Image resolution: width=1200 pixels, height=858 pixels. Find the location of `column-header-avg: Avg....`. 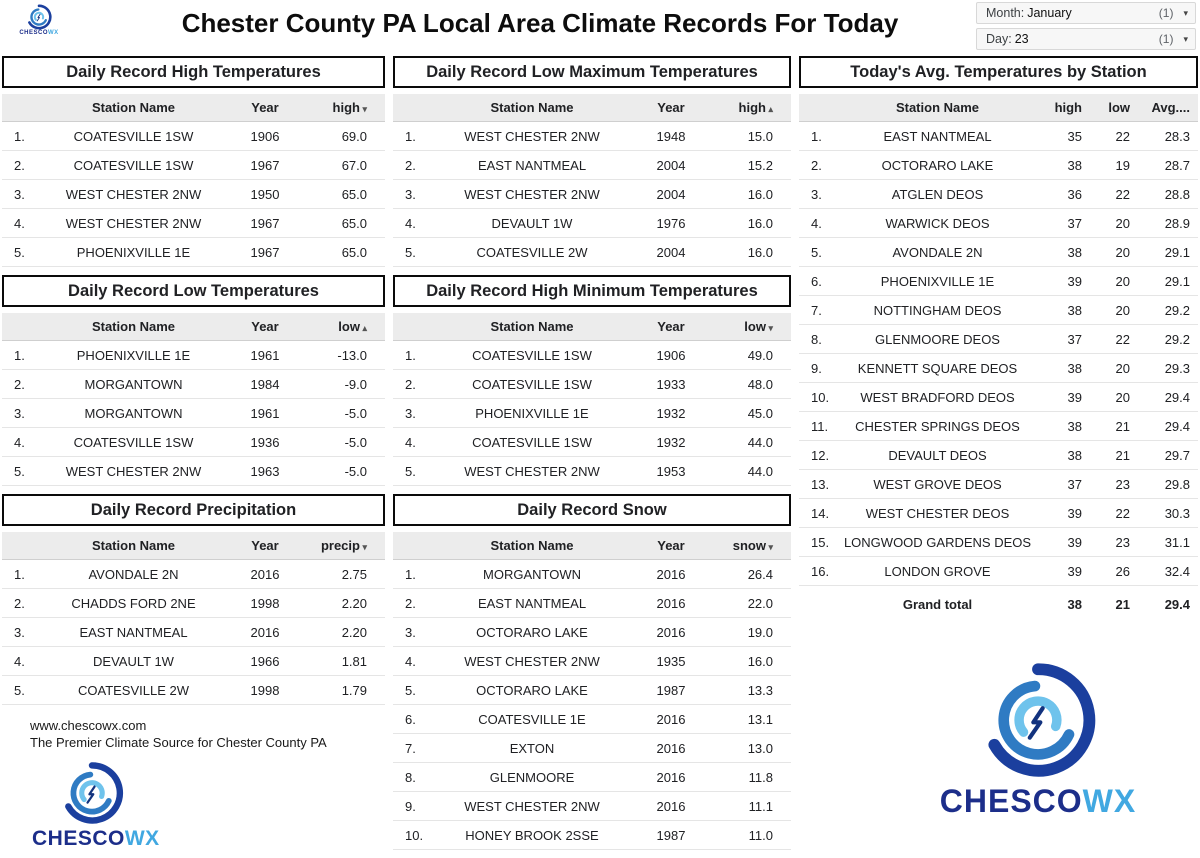

column-header-avg: Avg.... is located at coordinates (1169, 108).